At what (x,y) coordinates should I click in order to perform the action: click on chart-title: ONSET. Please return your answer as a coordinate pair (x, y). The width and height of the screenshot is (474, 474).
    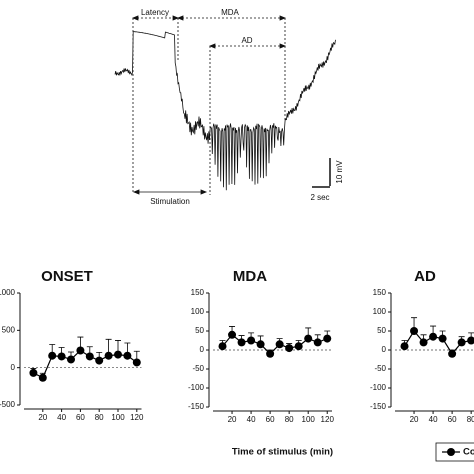
    Looking at the image, I should click on (67, 276).